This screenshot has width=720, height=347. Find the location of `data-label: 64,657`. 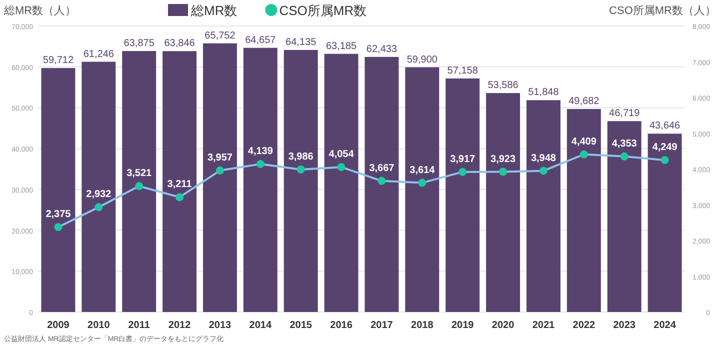

data-label: 64,657 is located at coordinates (260, 40).